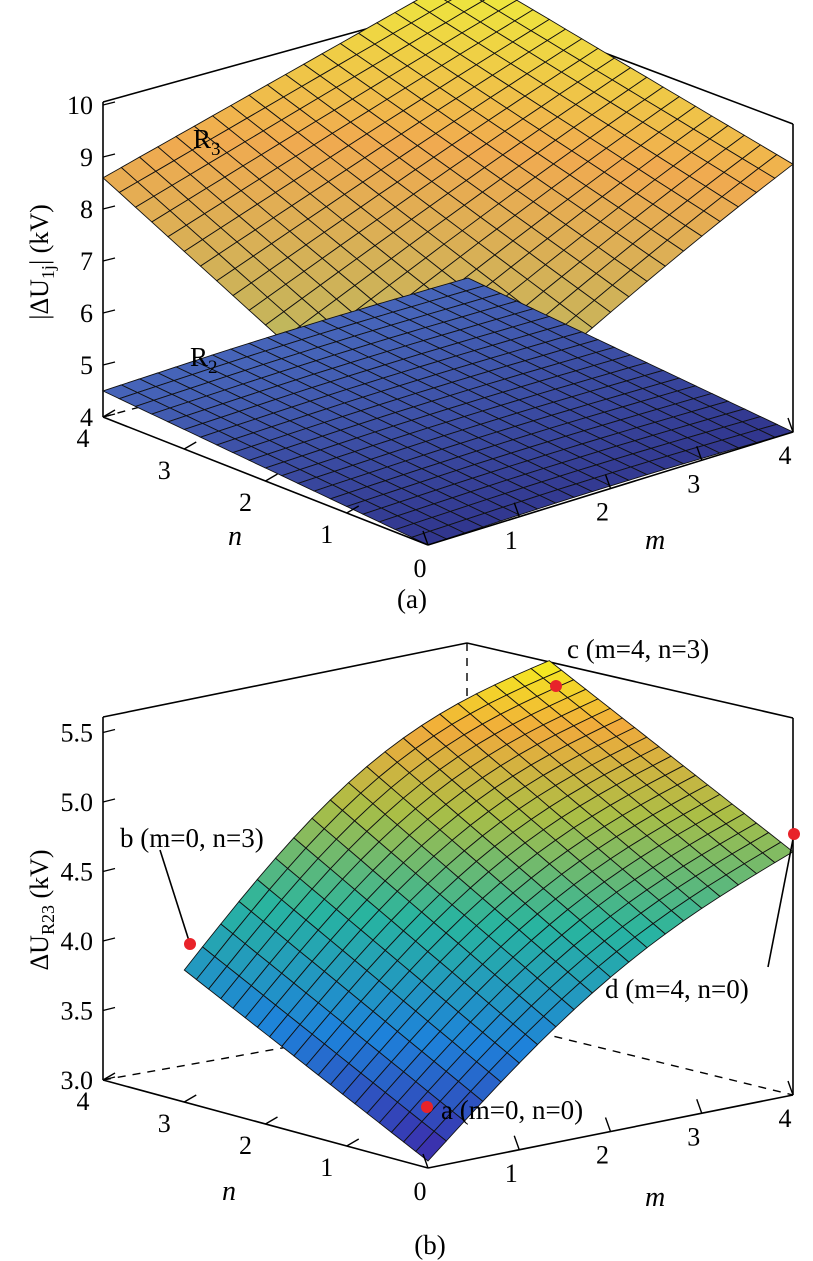 The width and height of the screenshot is (813, 1261). I want to click on annotation-c-marker, so click(556, 686).